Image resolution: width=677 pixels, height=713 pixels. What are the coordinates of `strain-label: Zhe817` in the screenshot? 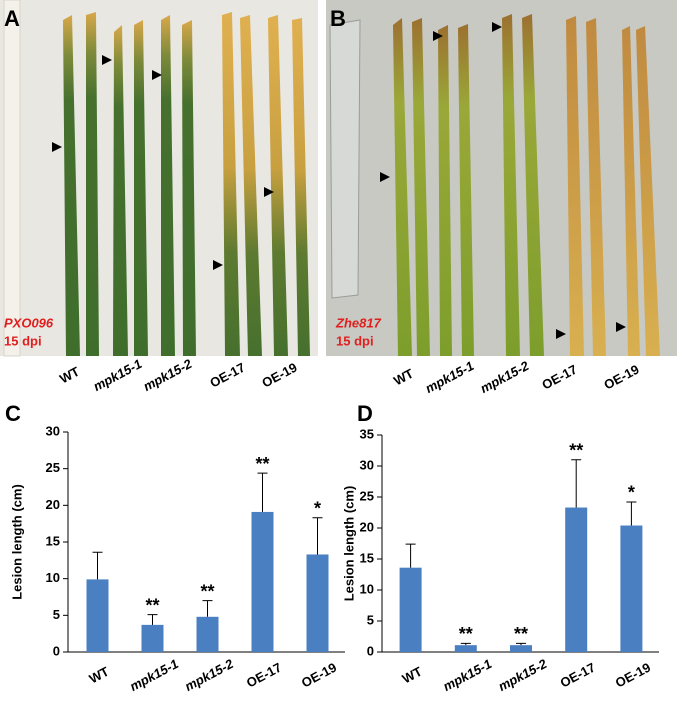 It's located at (358, 322).